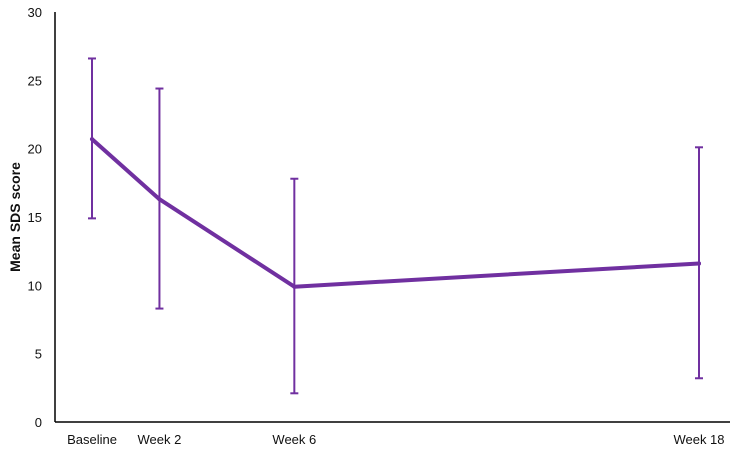 This screenshot has height=458, width=744. I want to click on x-tick-label: Week 6, so click(294, 439).